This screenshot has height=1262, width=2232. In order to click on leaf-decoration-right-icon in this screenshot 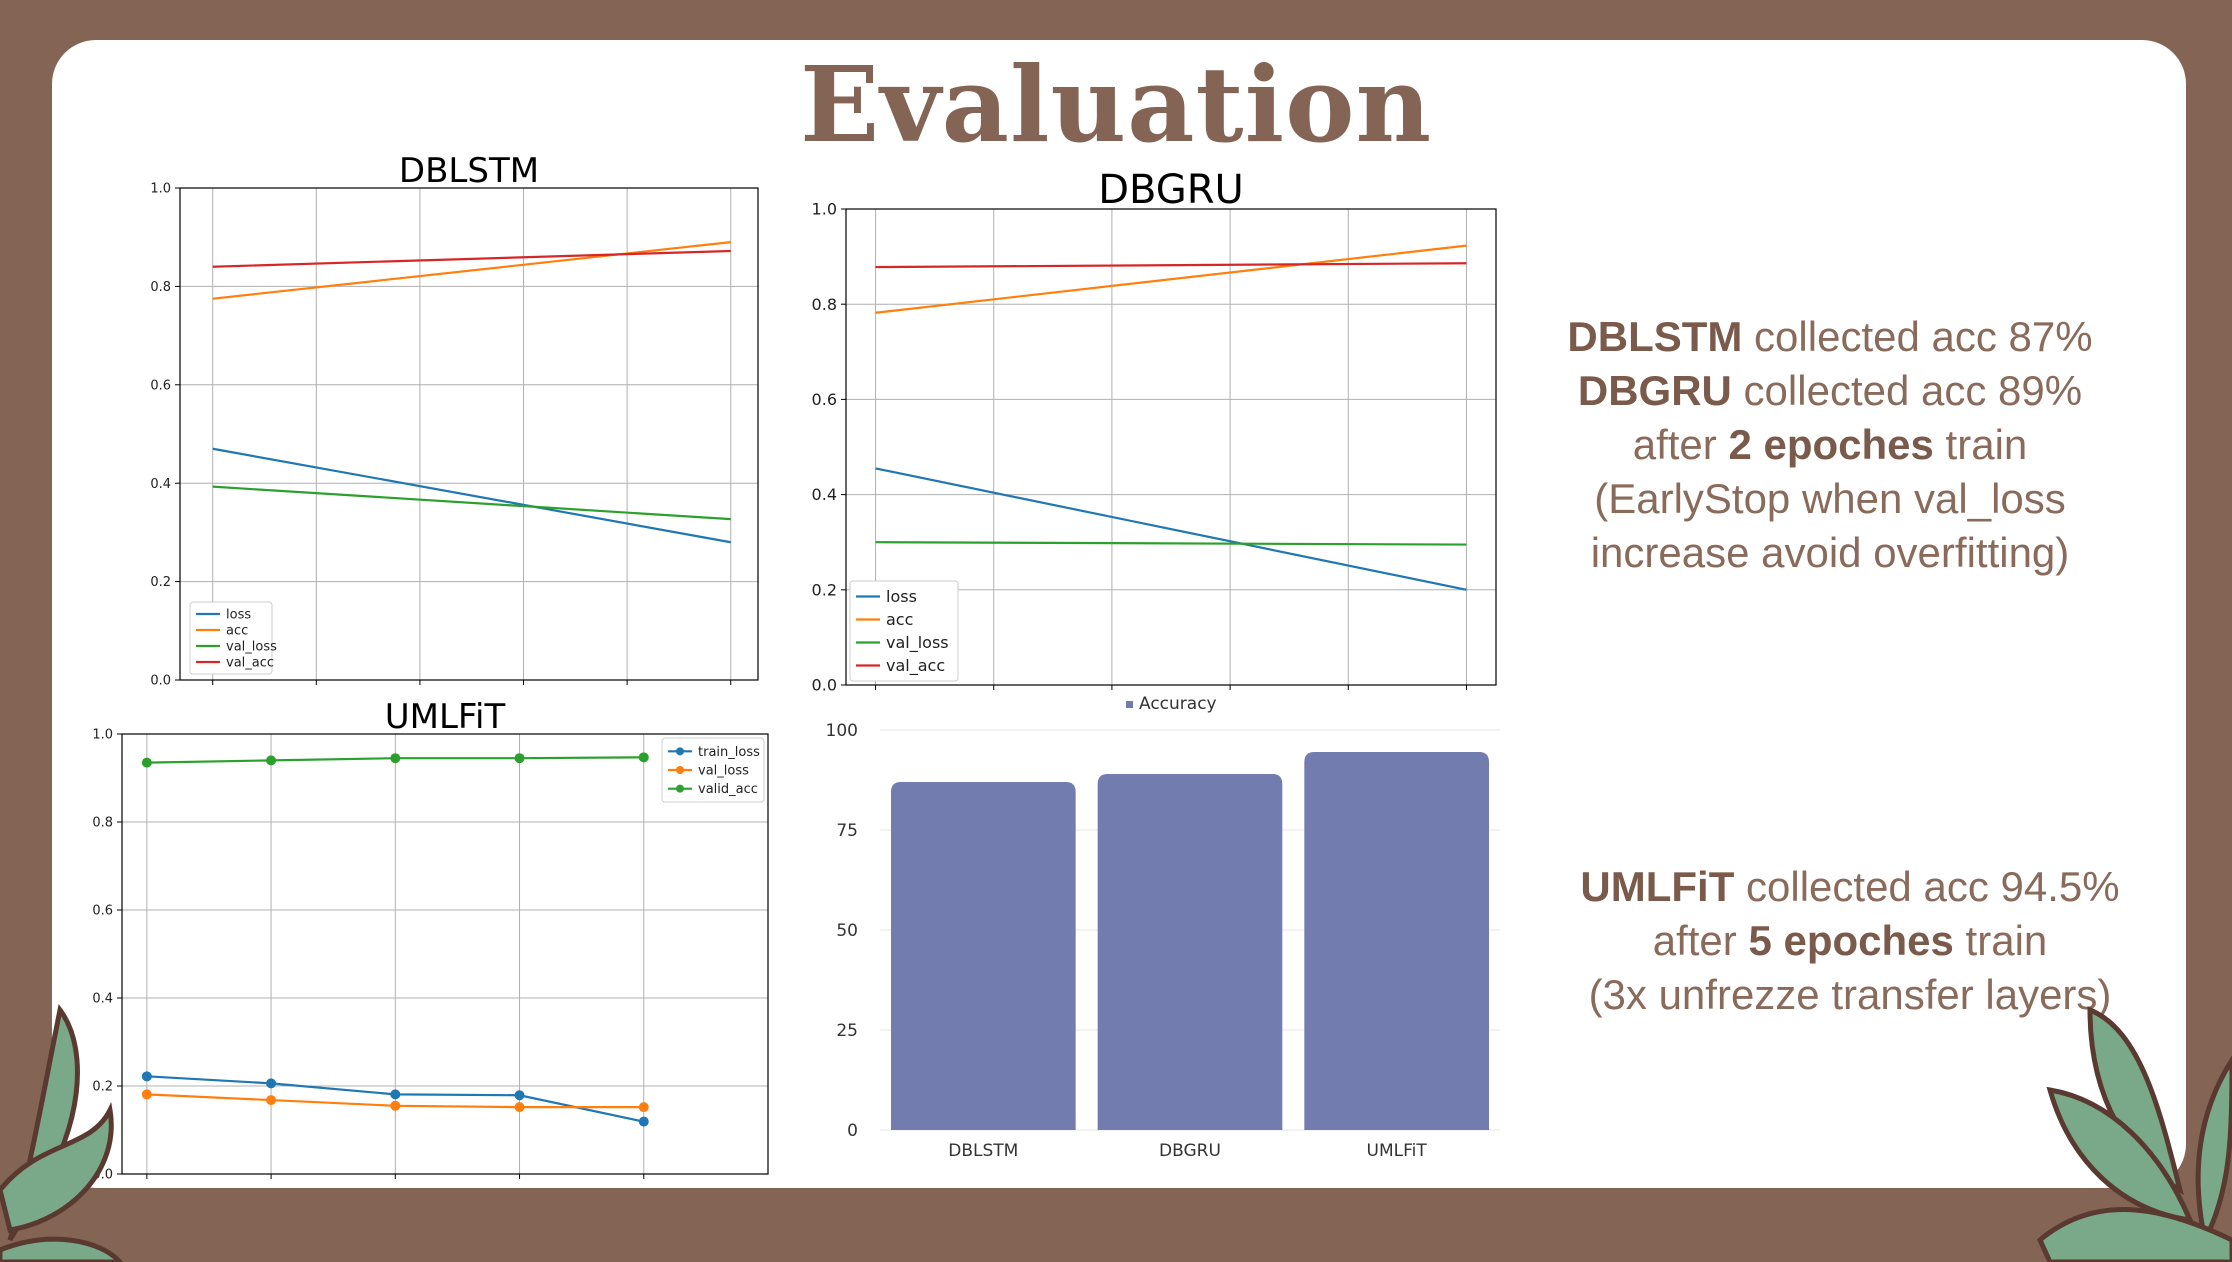, I will do `click(2134, 1134)`.